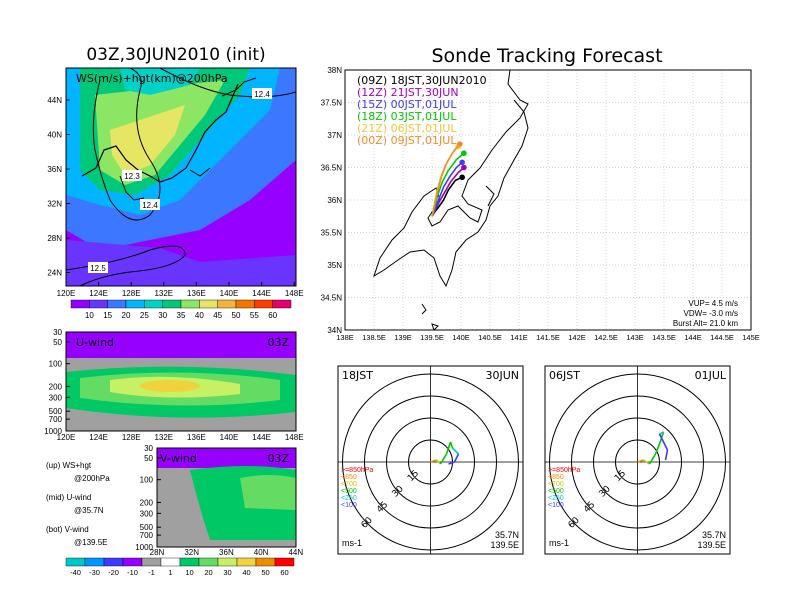  What do you see at coordinates (403, 337) in the screenshot?
I see `x-tick-label: 139E` at bounding box center [403, 337].